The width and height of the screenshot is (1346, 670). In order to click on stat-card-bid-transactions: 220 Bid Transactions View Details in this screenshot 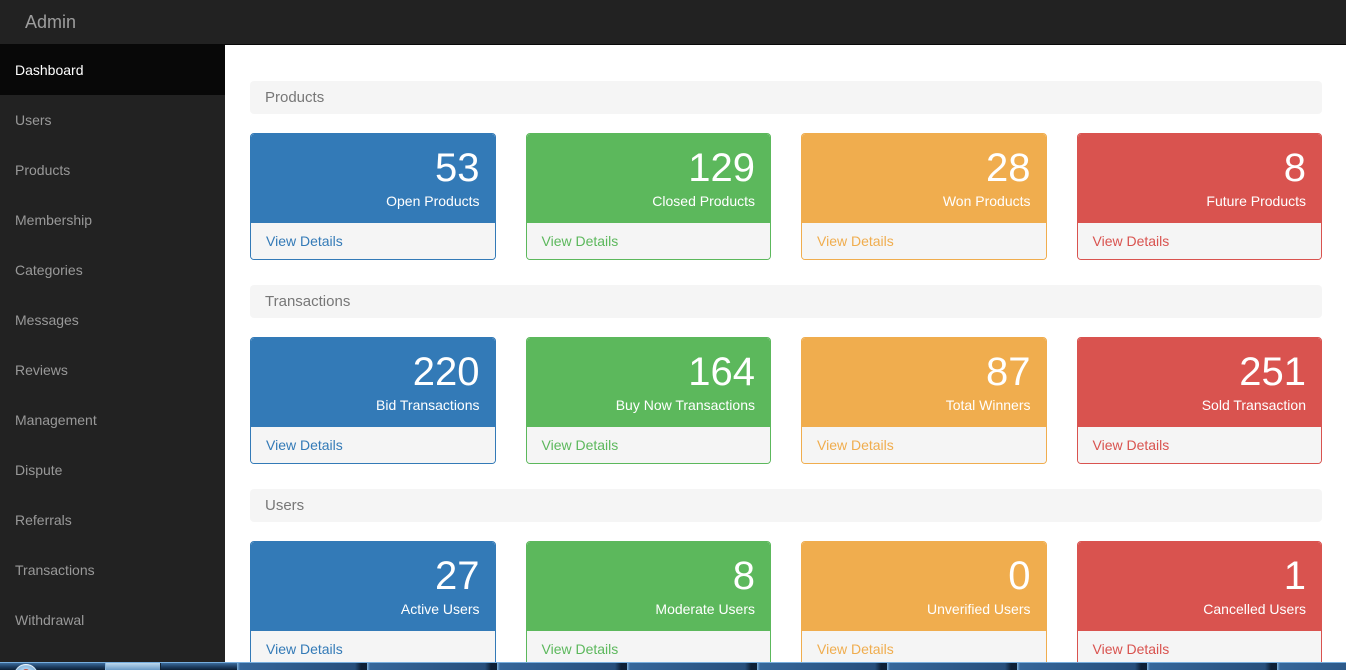, I will do `click(373, 400)`.